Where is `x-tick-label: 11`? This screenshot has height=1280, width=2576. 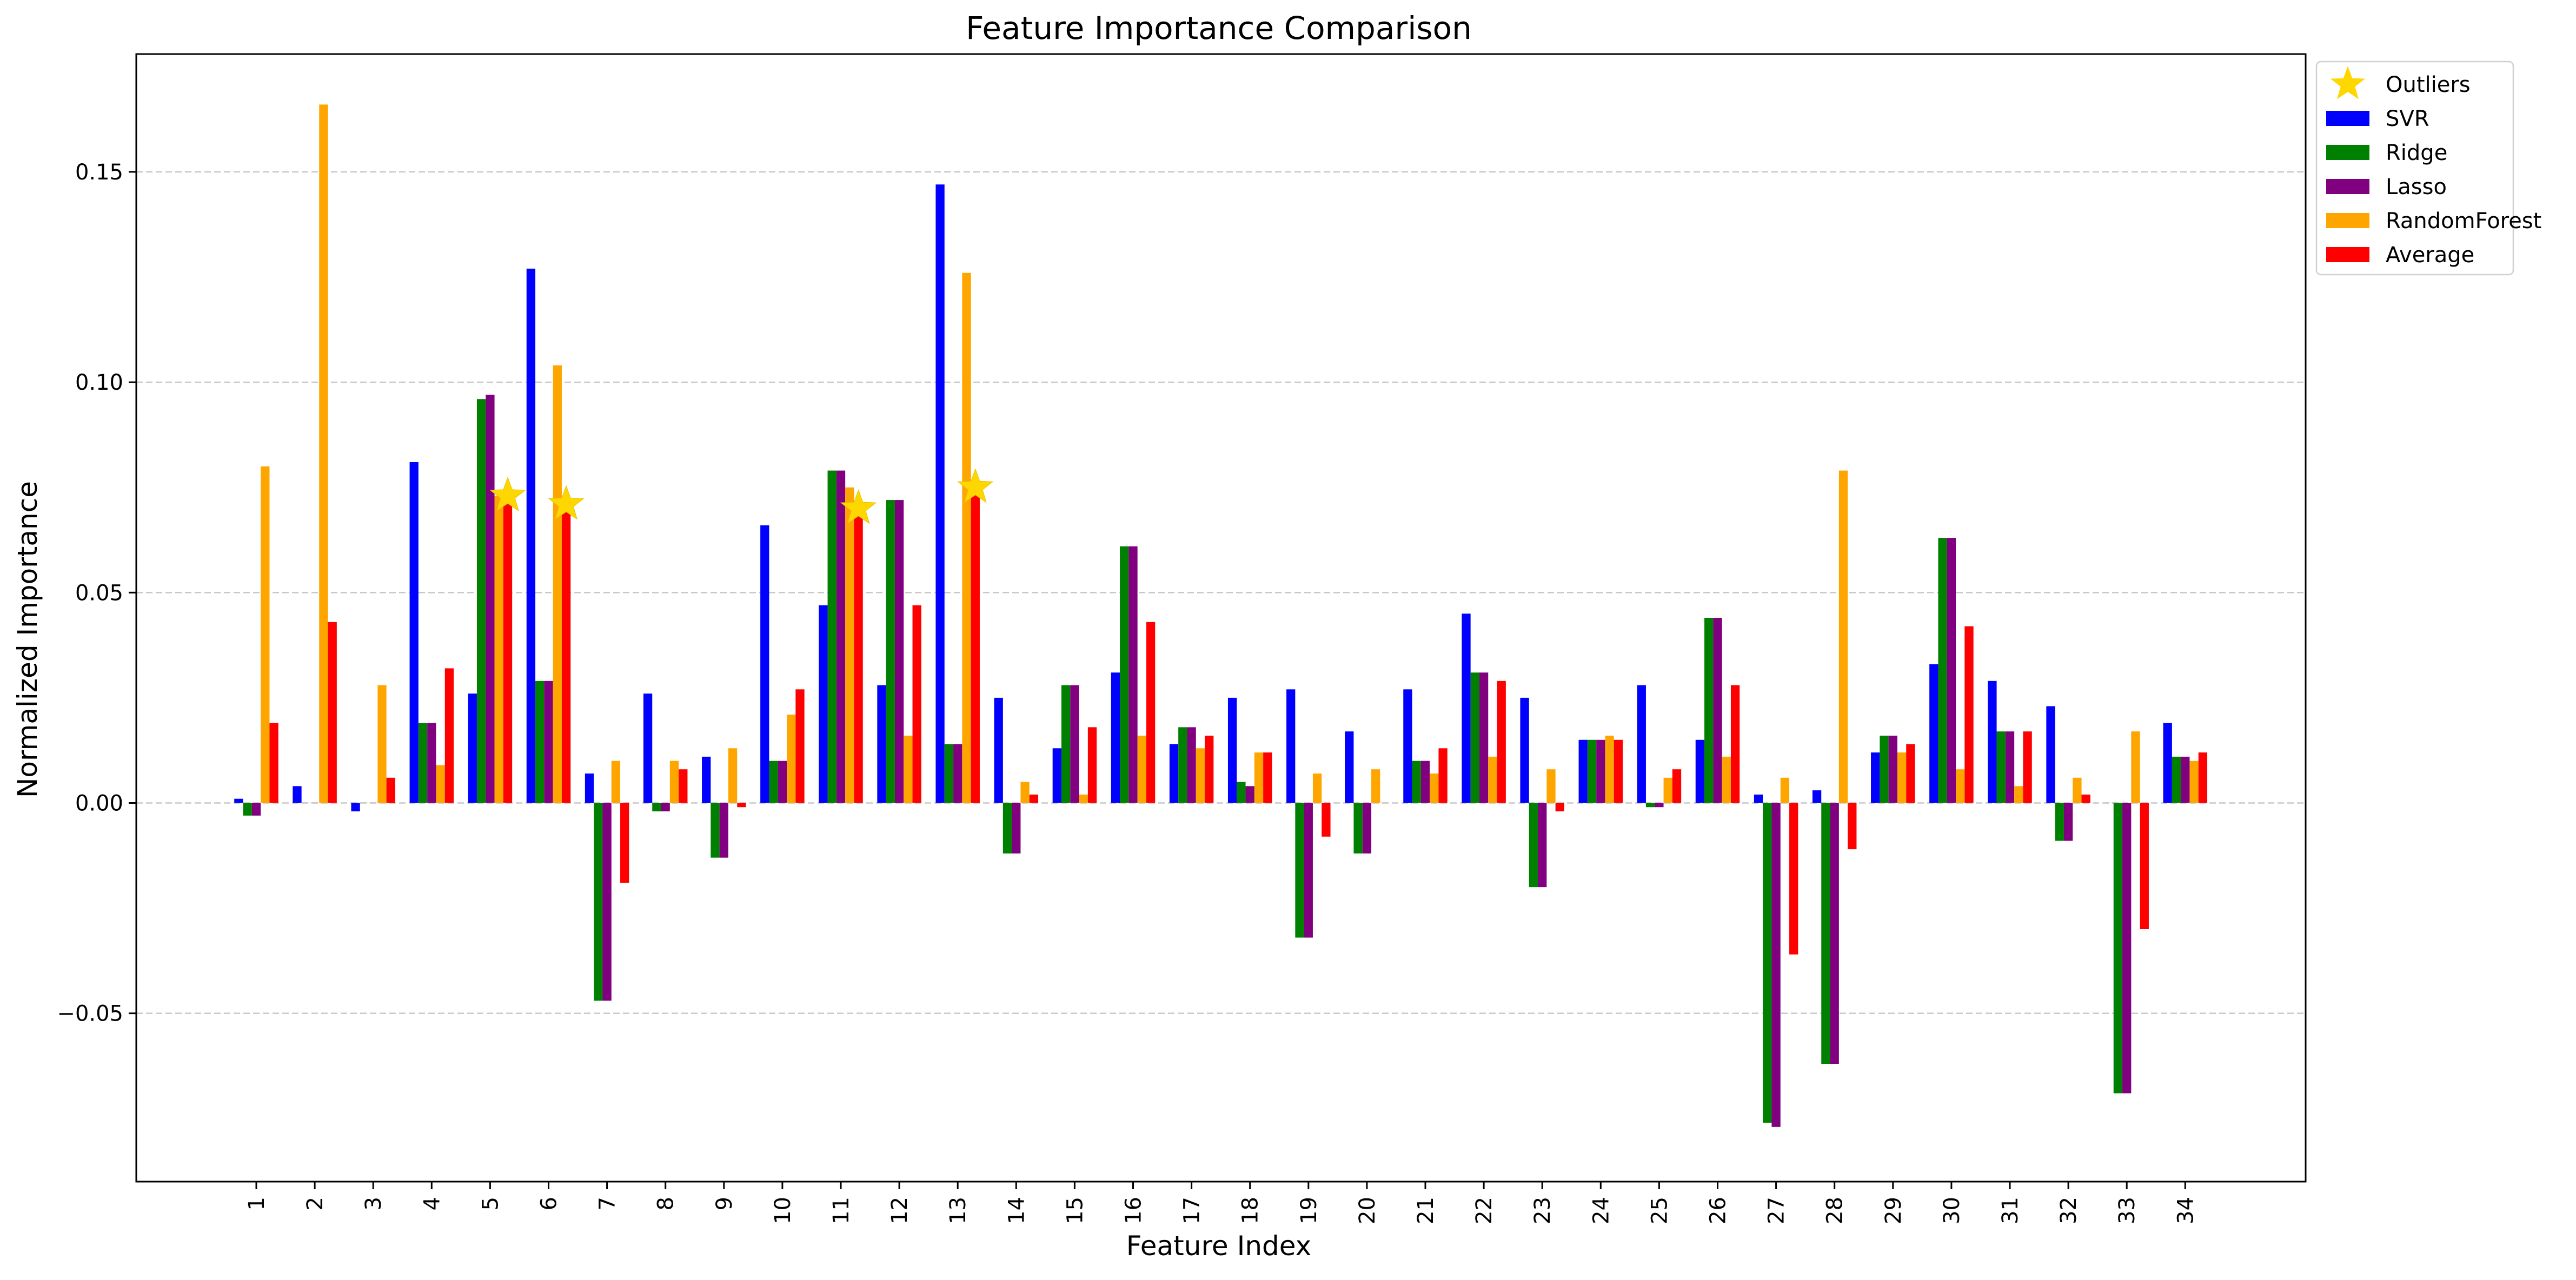 x-tick-label: 11 is located at coordinates (841, 1211).